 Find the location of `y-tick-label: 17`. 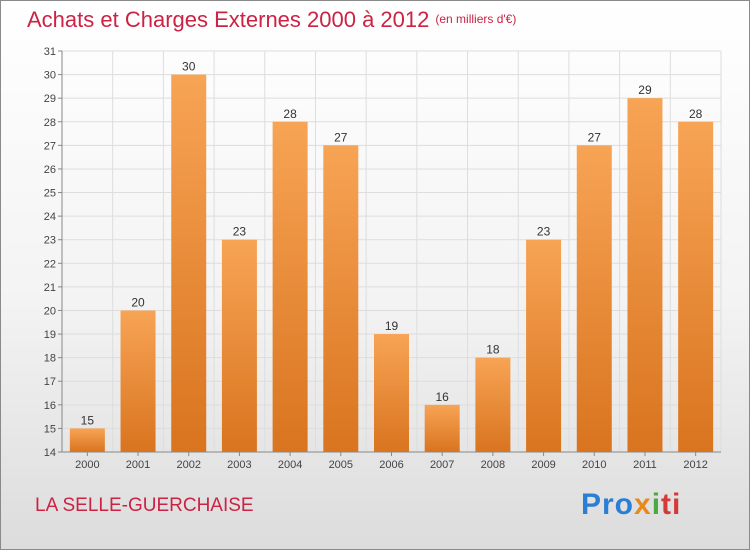

y-tick-label: 17 is located at coordinates (50, 382).